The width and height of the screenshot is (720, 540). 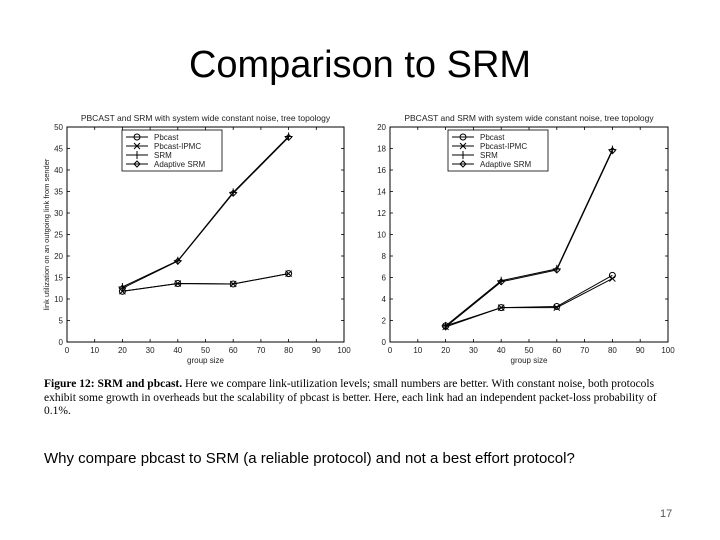 I want to click on y-tick-label: 30, so click(x=58, y=213).